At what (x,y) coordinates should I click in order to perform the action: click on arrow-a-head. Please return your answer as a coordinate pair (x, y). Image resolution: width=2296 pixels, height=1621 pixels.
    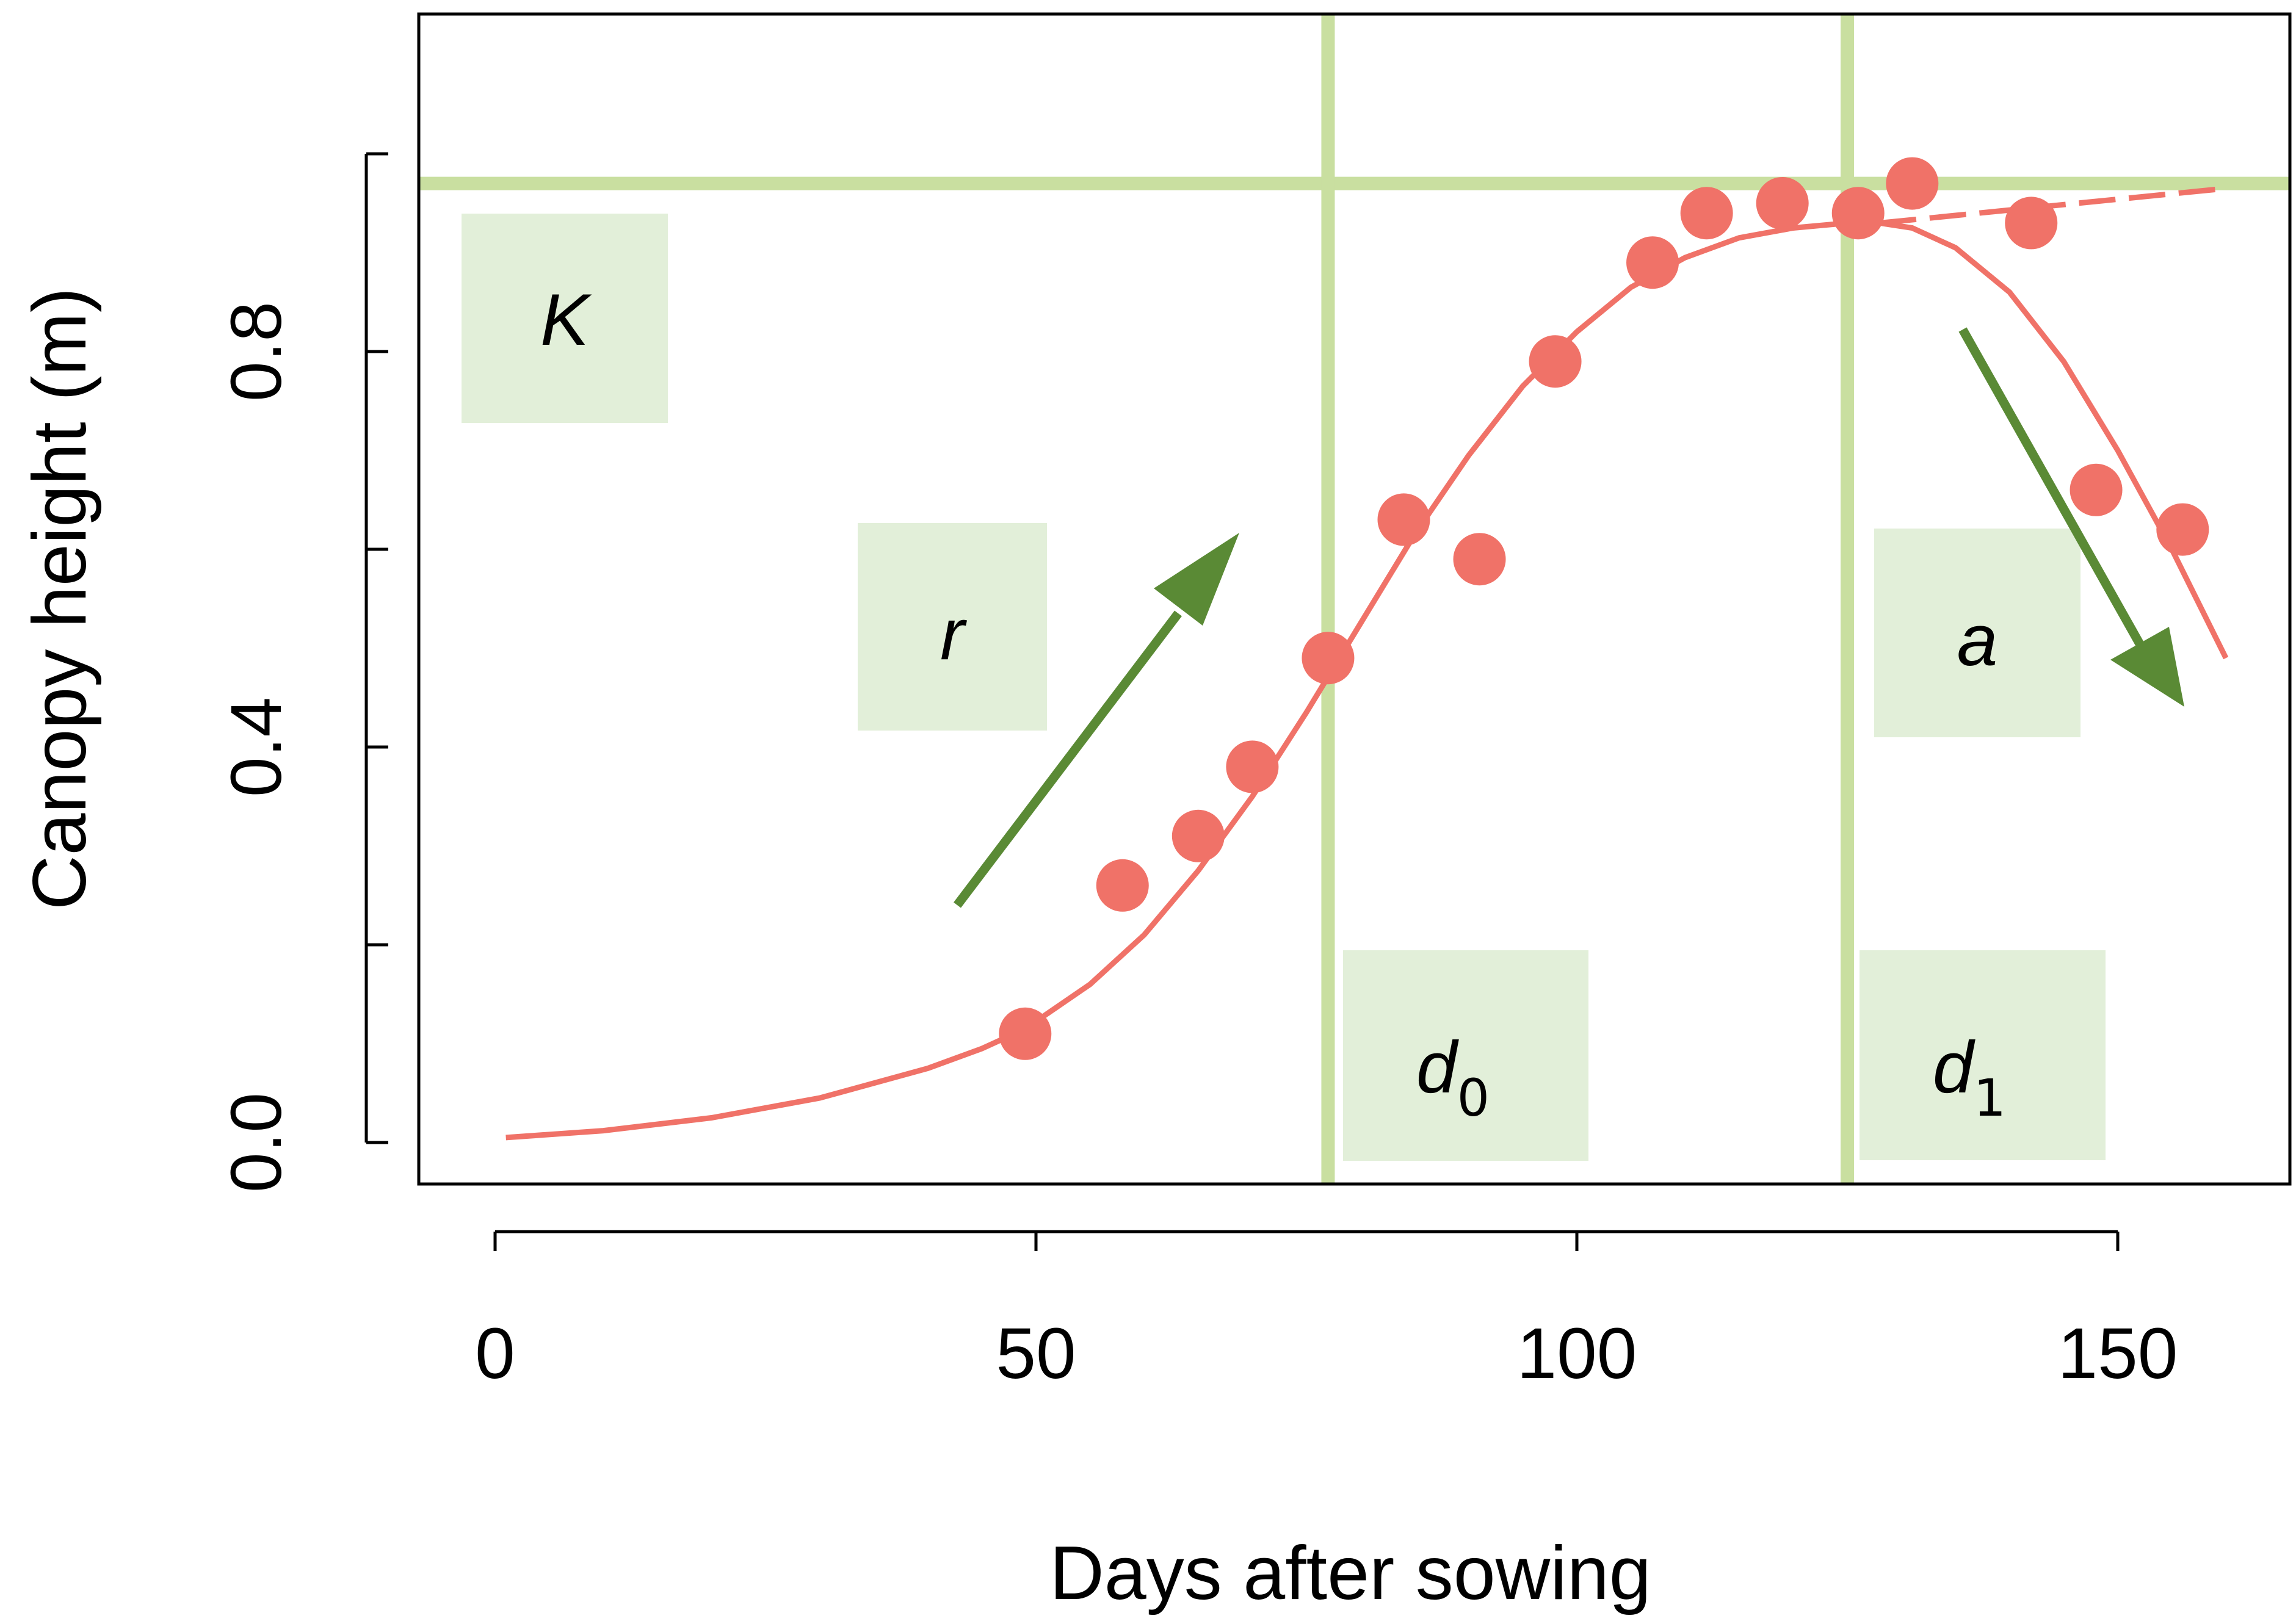
    Looking at the image, I should click on (2147, 667).